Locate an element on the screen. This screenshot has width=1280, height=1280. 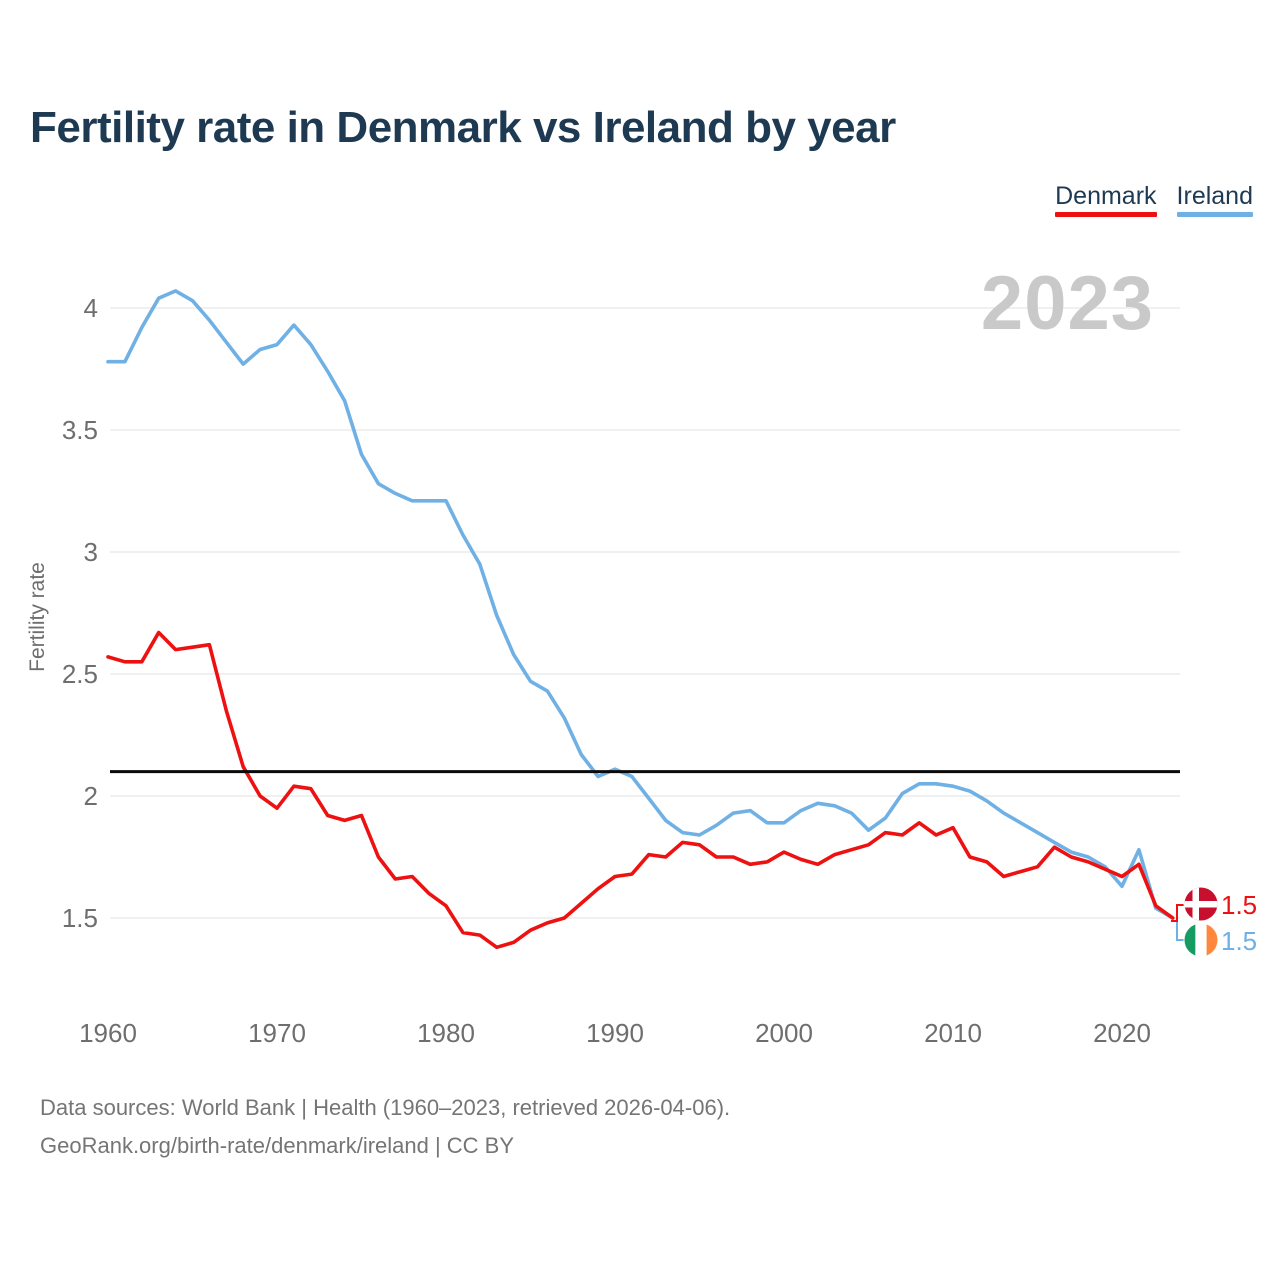
ireland-end-value: 1.5 is located at coordinates (1239, 941).